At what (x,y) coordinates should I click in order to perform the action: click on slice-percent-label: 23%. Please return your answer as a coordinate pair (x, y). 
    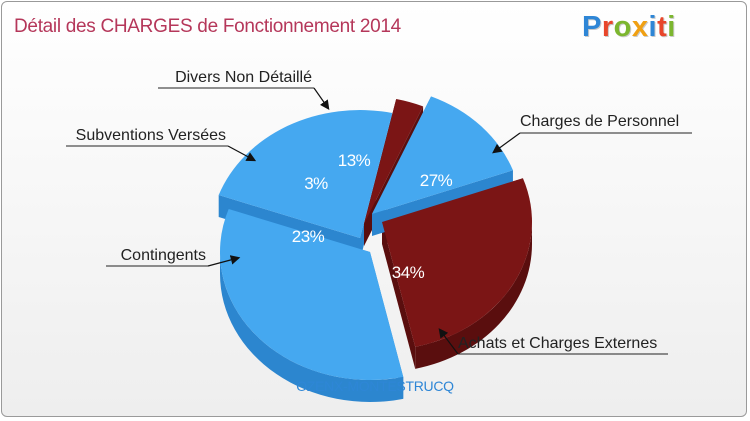
    Looking at the image, I should click on (308, 236).